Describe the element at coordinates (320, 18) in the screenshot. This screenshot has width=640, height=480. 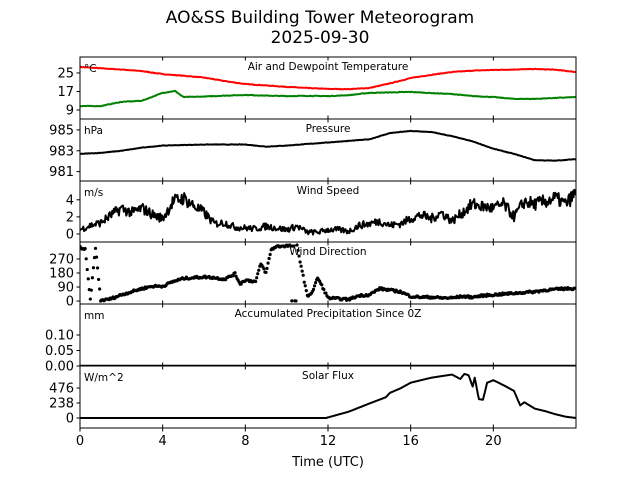
I see `chart-title: AO&SS Building Tower Meteorogram` at that location.